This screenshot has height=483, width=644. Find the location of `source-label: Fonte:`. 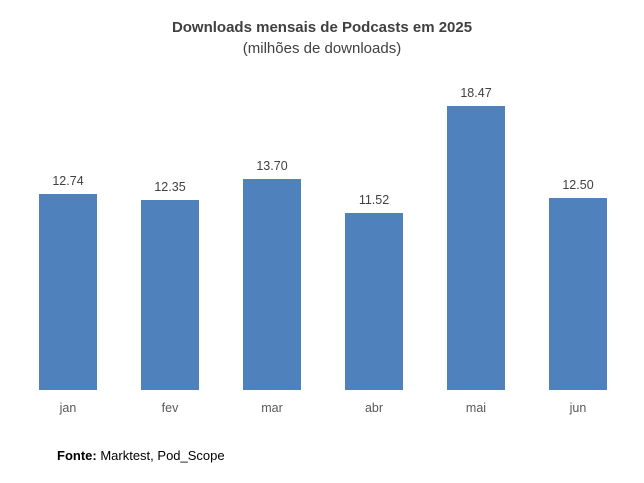

source-label: Fonte: is located at coordinates (77, 455).